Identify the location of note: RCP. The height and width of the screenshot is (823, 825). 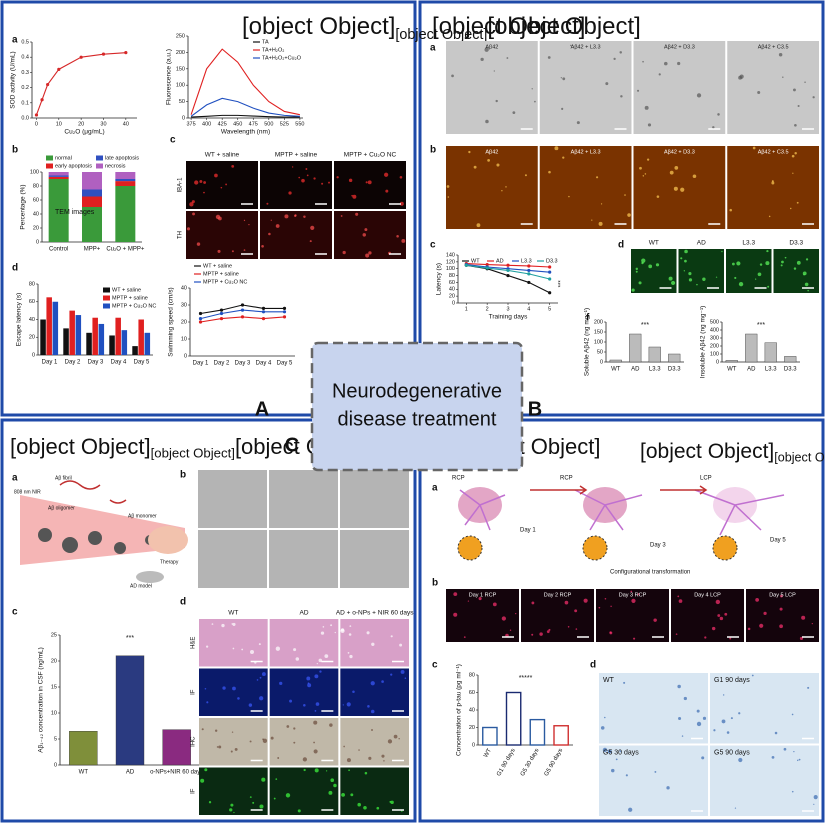
(458, 479).